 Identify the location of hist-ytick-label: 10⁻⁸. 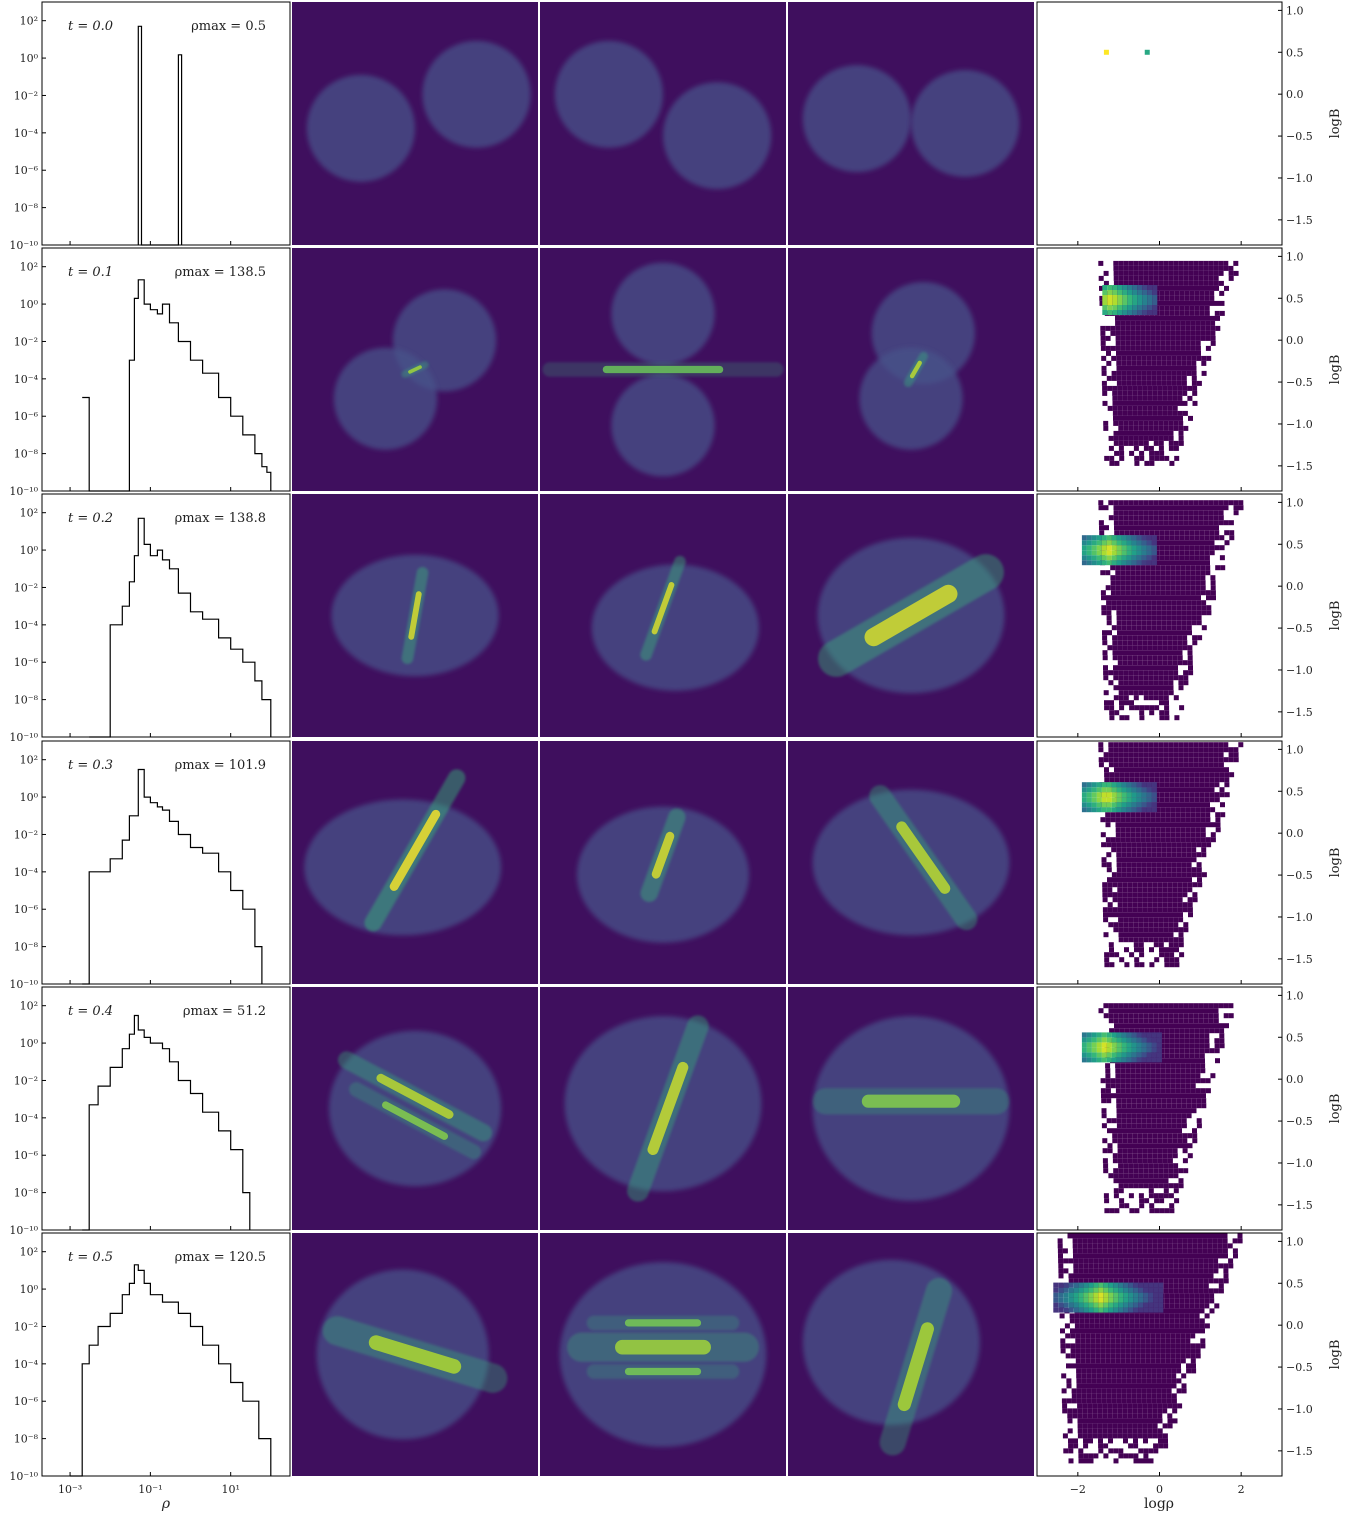
(26, 454).